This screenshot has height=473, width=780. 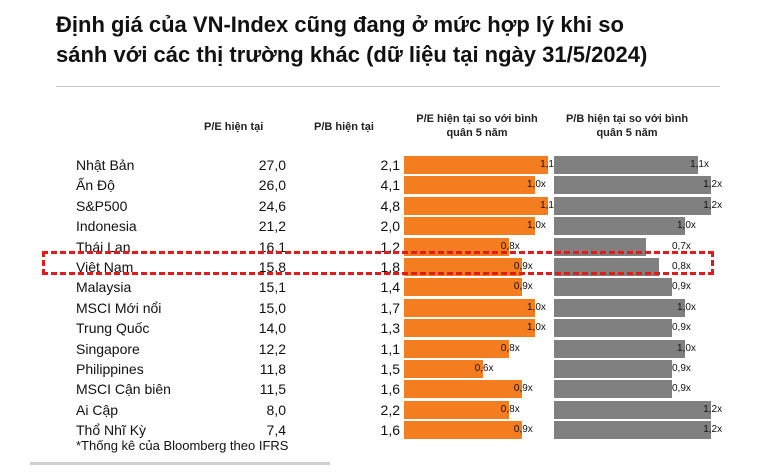 I want to click on pe-relative-label: 0,6x, so click(x=484, y=368).